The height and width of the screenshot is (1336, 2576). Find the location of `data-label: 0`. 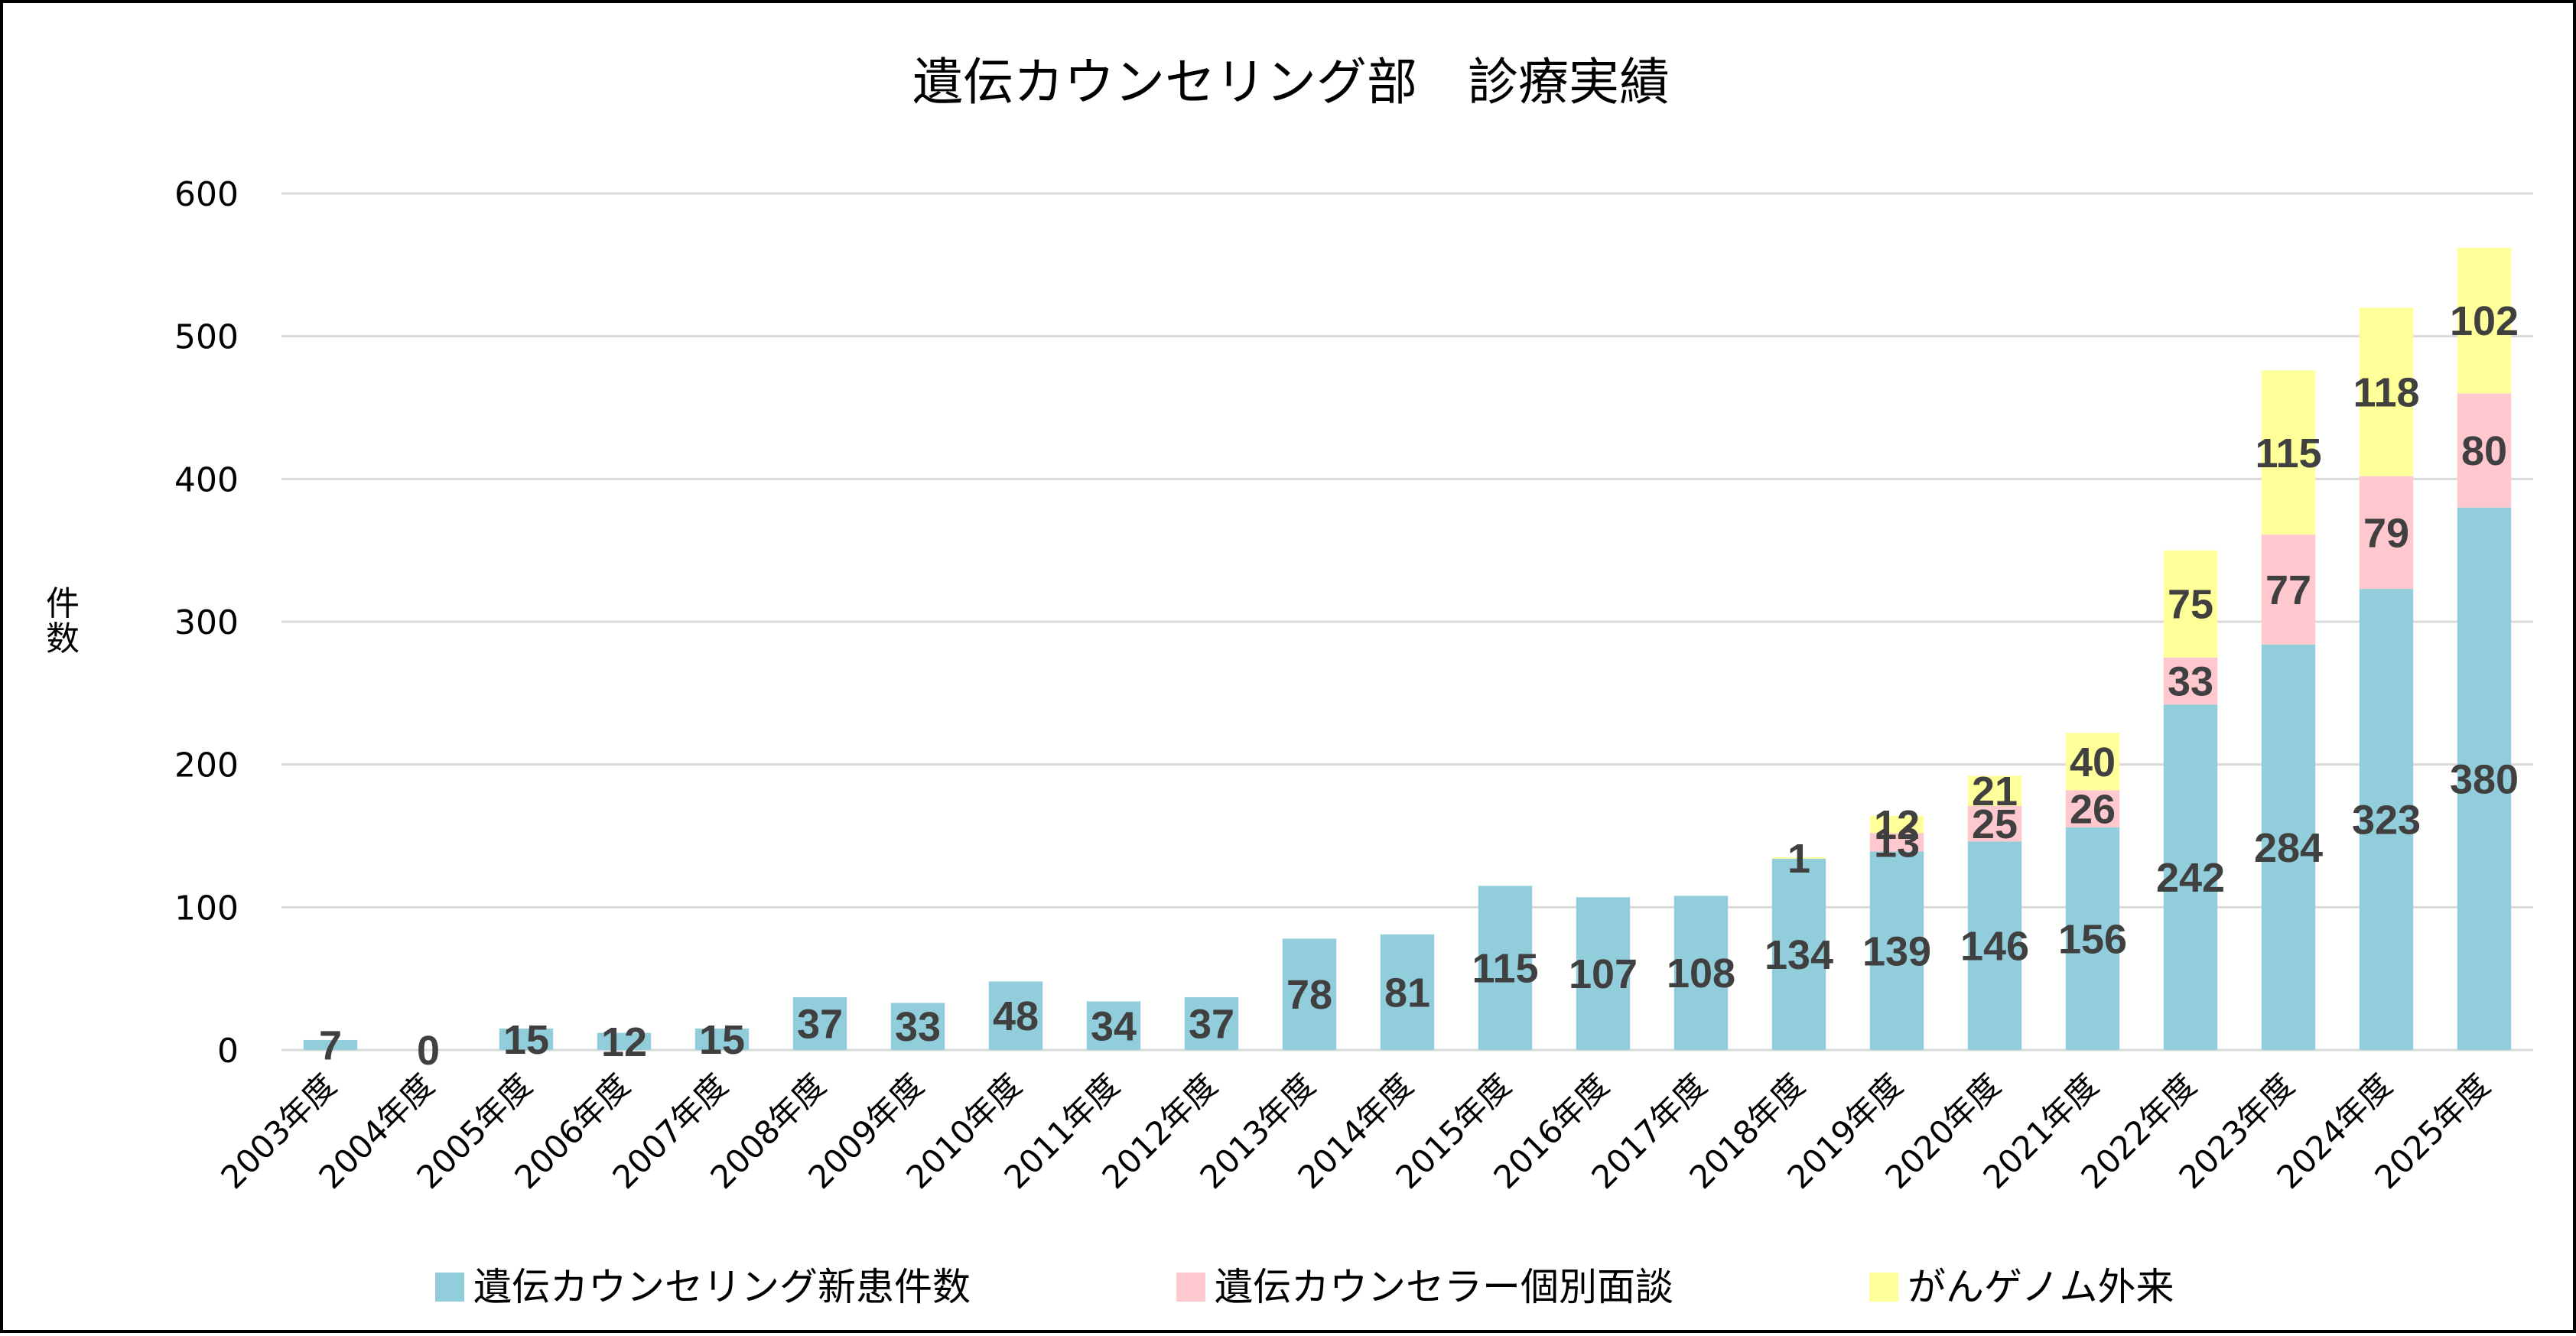

data-label: 0 is located at coordinates (428, 1051).